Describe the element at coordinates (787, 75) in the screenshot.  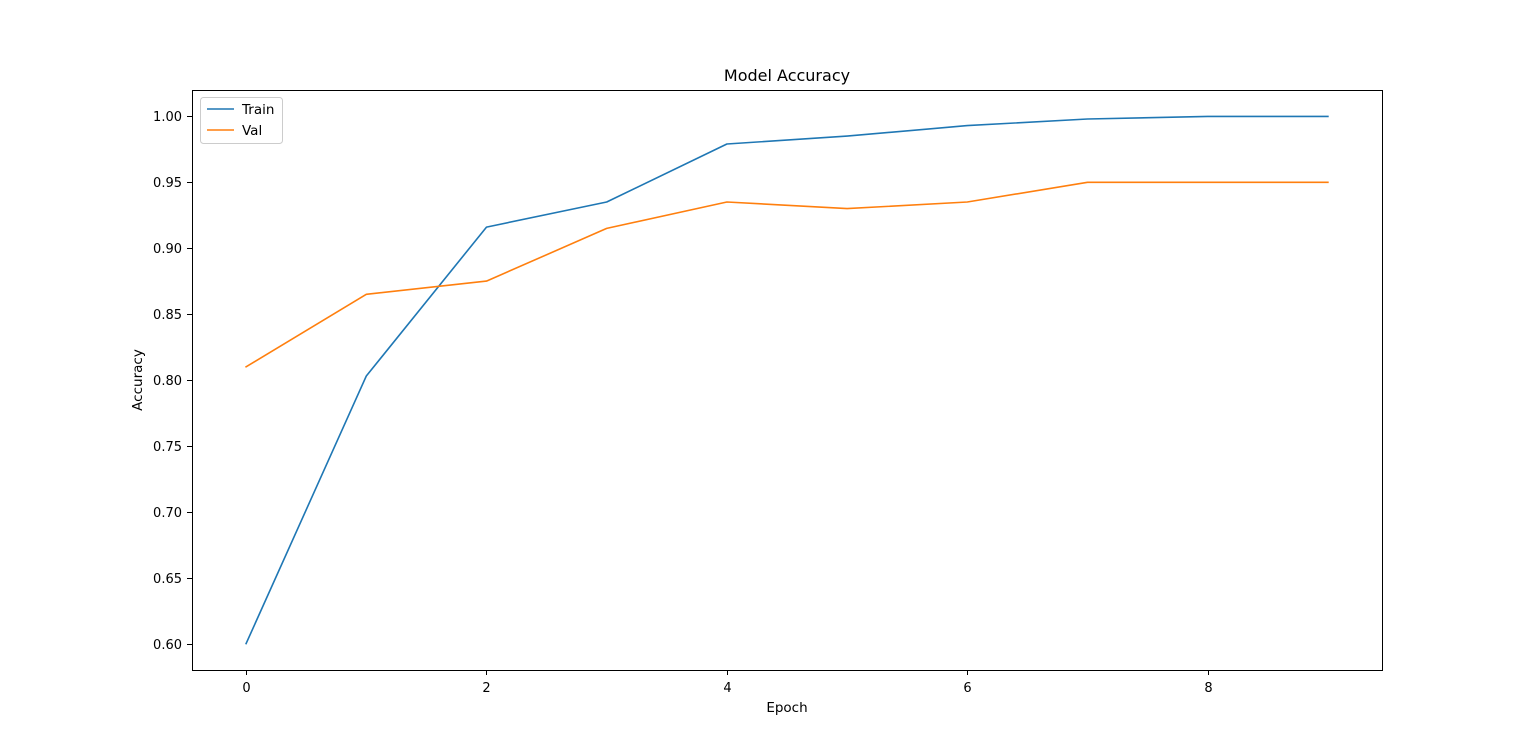
I see `chart-title: Model Accuracy` at that location.